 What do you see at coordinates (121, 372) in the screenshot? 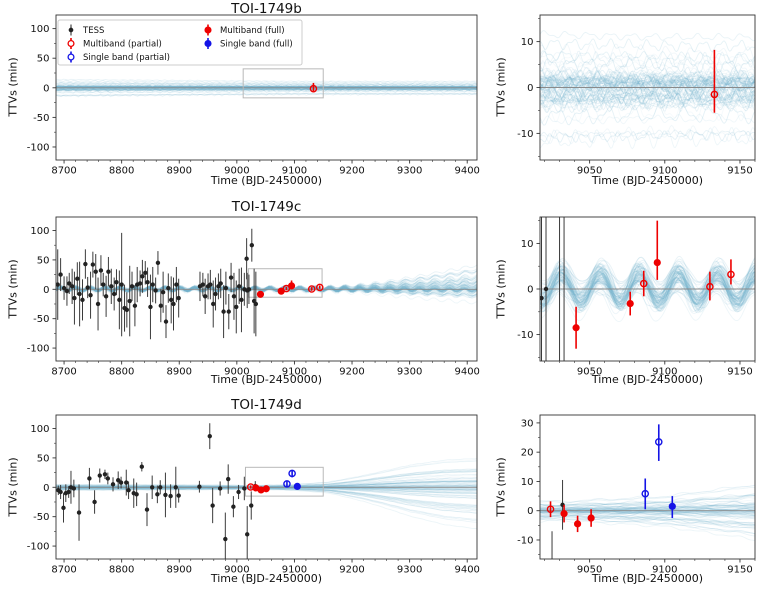
I see `x-tick-label: 8800` at bounding box center [121, 372].